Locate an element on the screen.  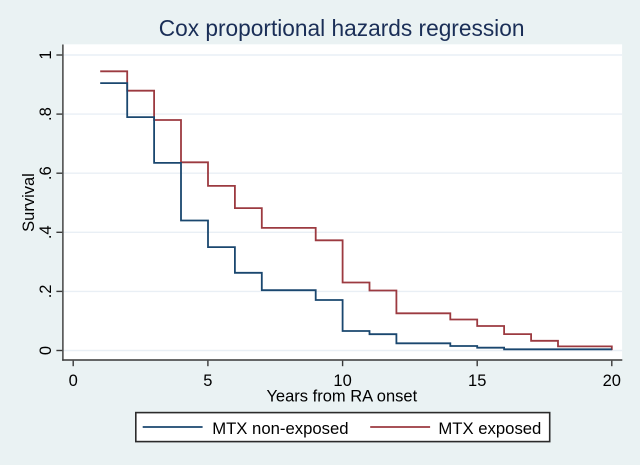
svg-text: MTX non-exposed is located at coordinates (280, 428).